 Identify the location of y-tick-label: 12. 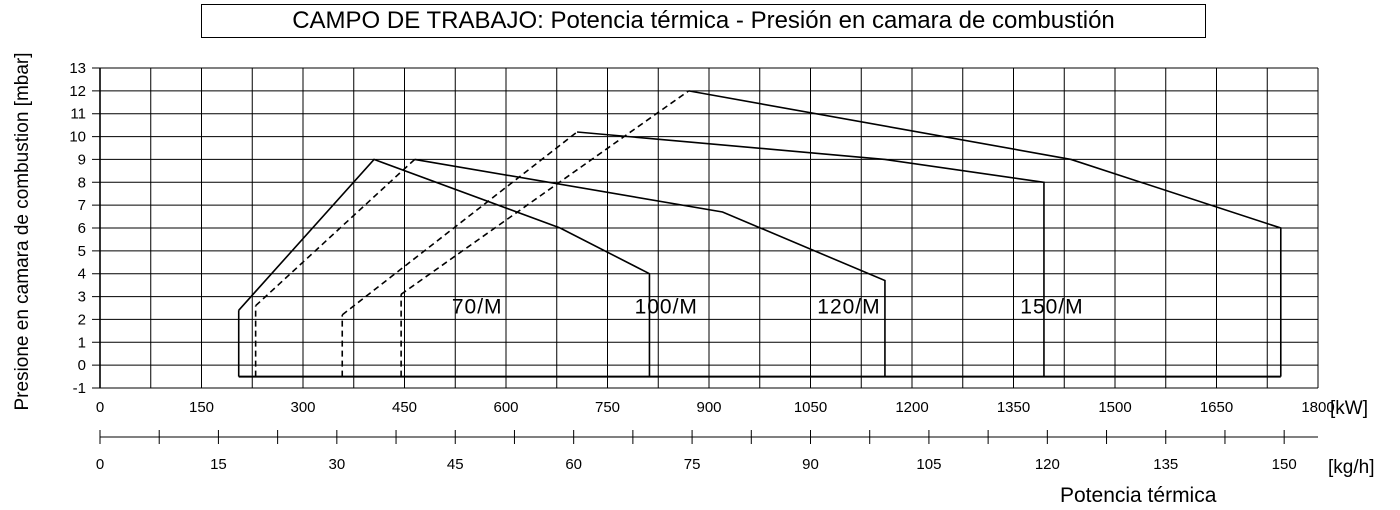
(77, 91).